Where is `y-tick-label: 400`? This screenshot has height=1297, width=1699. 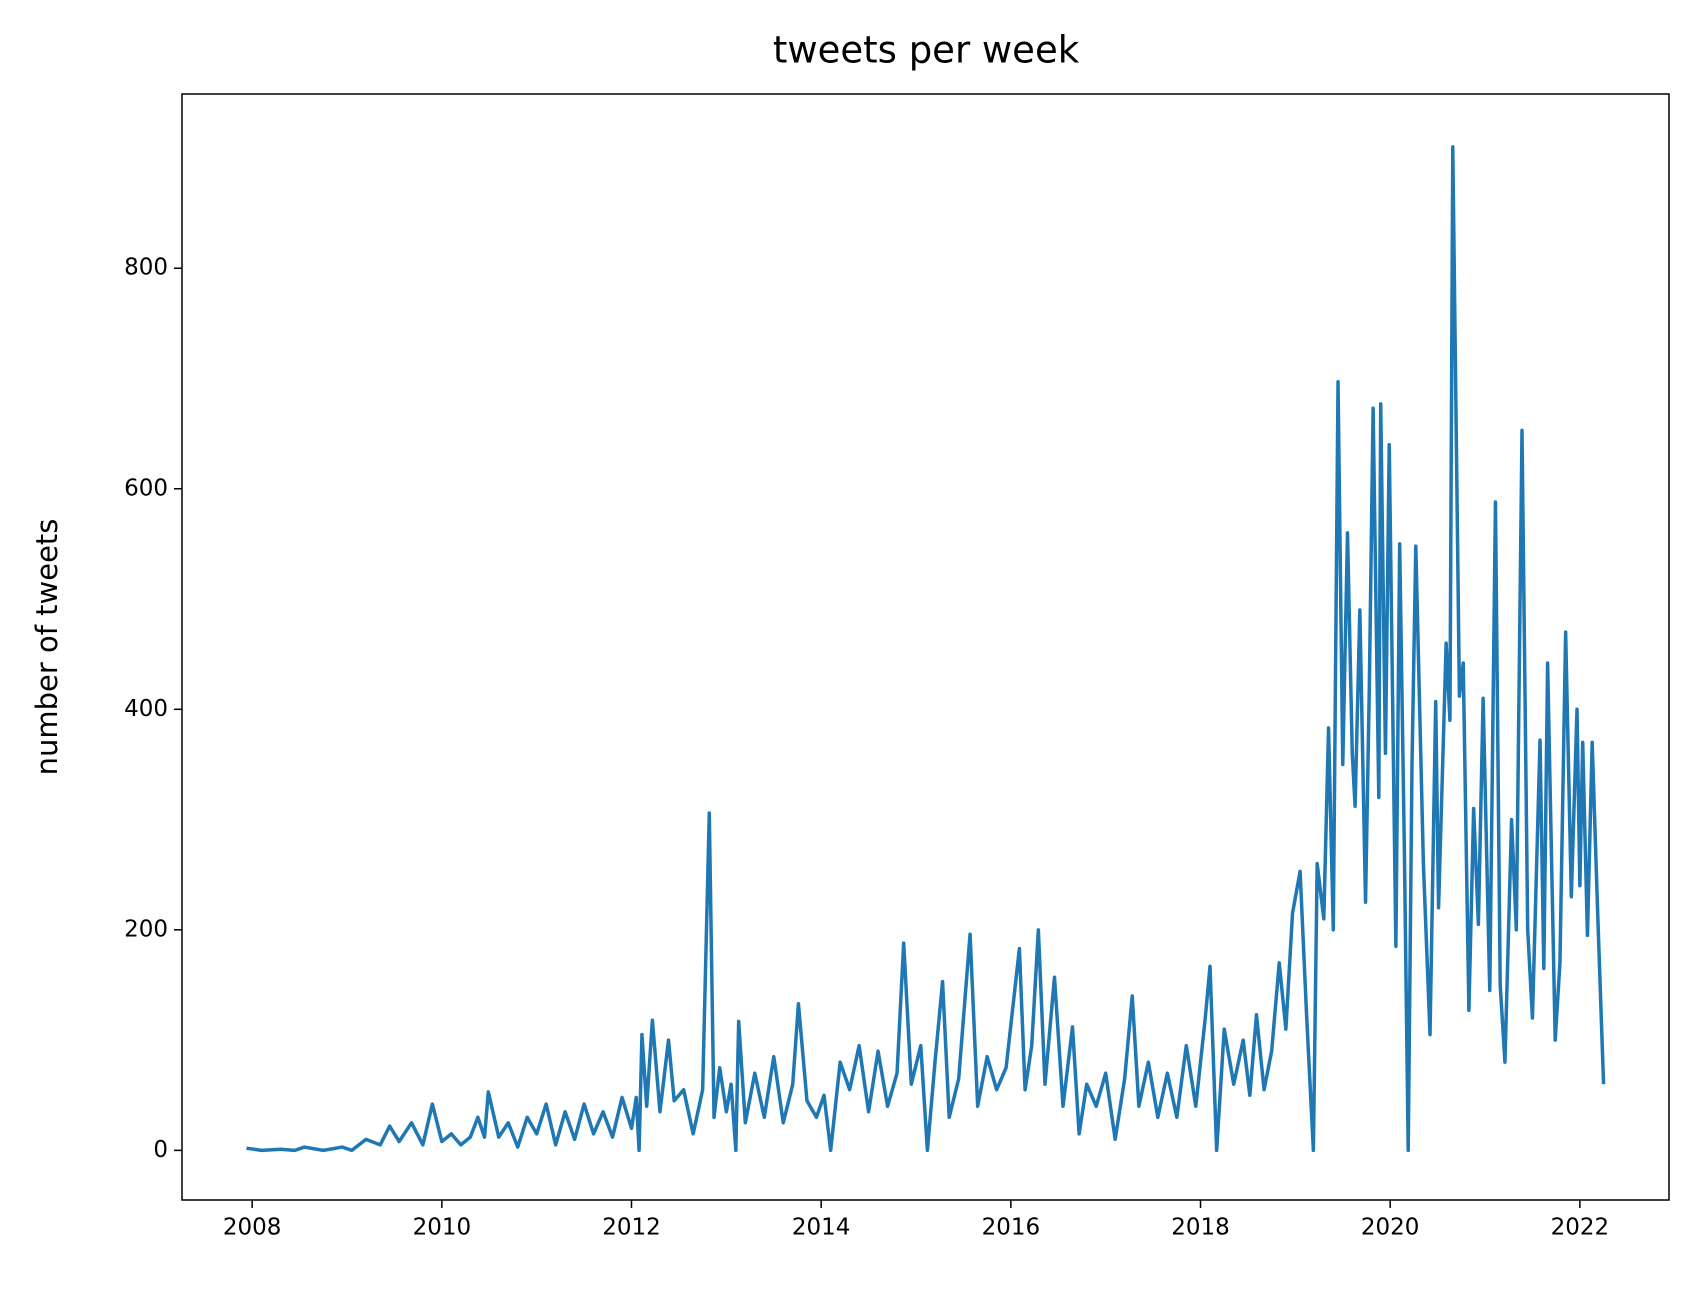
y-tick-label: 400 is located at coordinates (146, 709).